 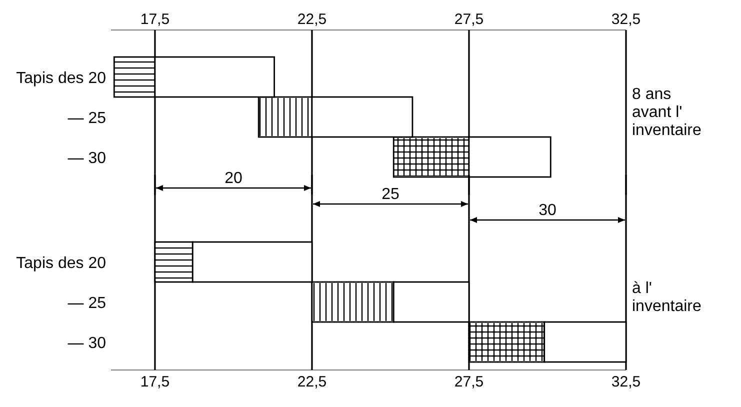 I want to click on text: 8 ans avant l' inventaire, so click(x=667, y=112).